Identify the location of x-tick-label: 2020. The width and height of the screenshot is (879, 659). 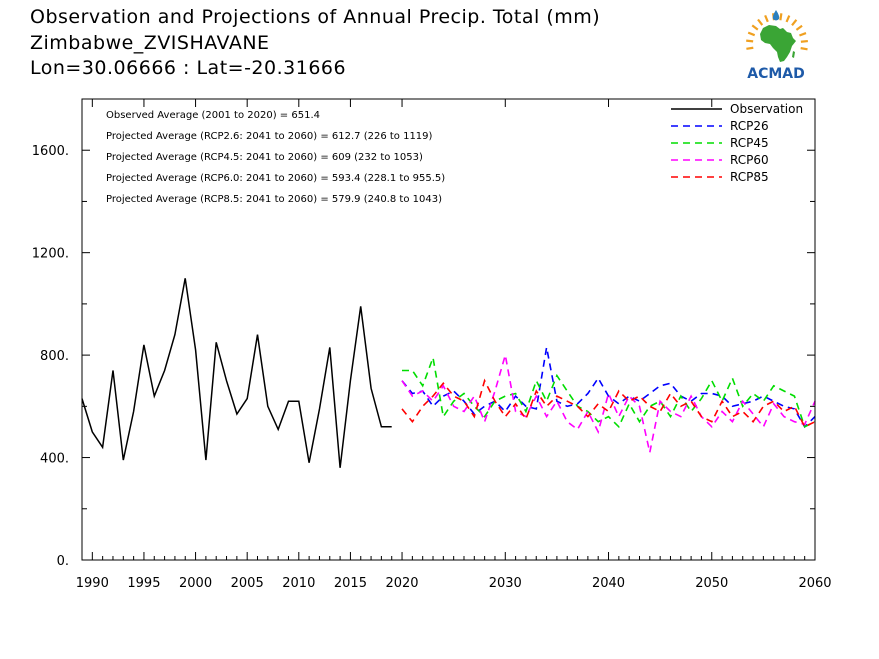
(401, 583).